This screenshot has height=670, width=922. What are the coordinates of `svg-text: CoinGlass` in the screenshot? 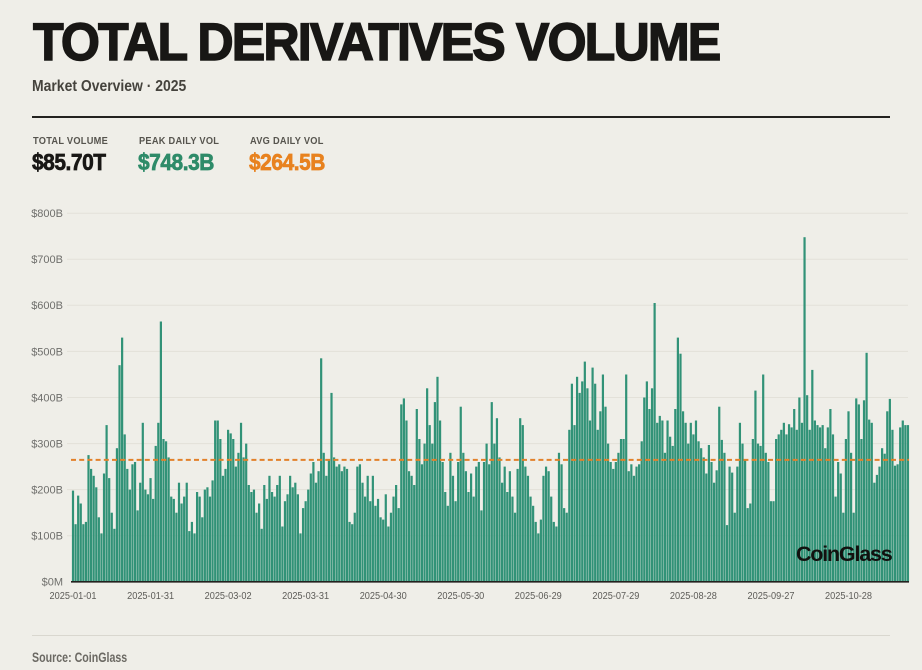 It's located at (844, 554).